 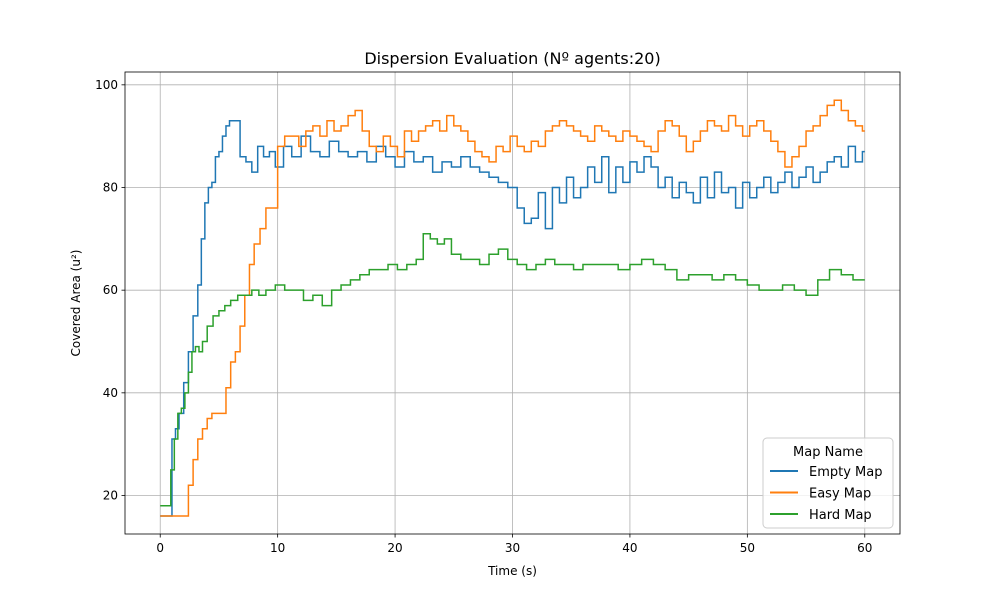 What do you see at coordinates (110, 290) in the screenshot?
I see `y-tick-label: 60` at bounding box center [110, 290].